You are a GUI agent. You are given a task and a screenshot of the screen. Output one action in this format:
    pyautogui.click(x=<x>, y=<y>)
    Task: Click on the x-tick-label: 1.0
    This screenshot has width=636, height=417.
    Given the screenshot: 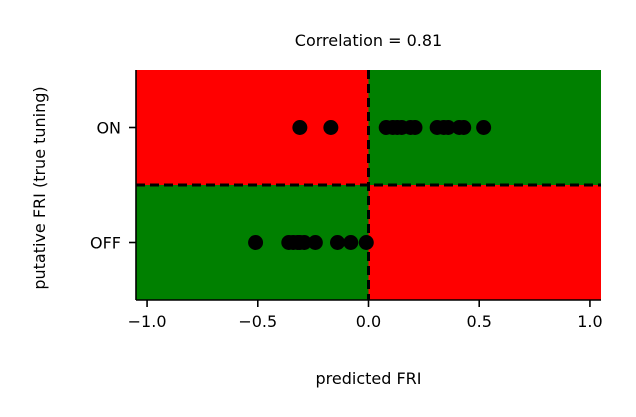 What is the action you would take?
    pyautogui.click(x=589, y=321)
    